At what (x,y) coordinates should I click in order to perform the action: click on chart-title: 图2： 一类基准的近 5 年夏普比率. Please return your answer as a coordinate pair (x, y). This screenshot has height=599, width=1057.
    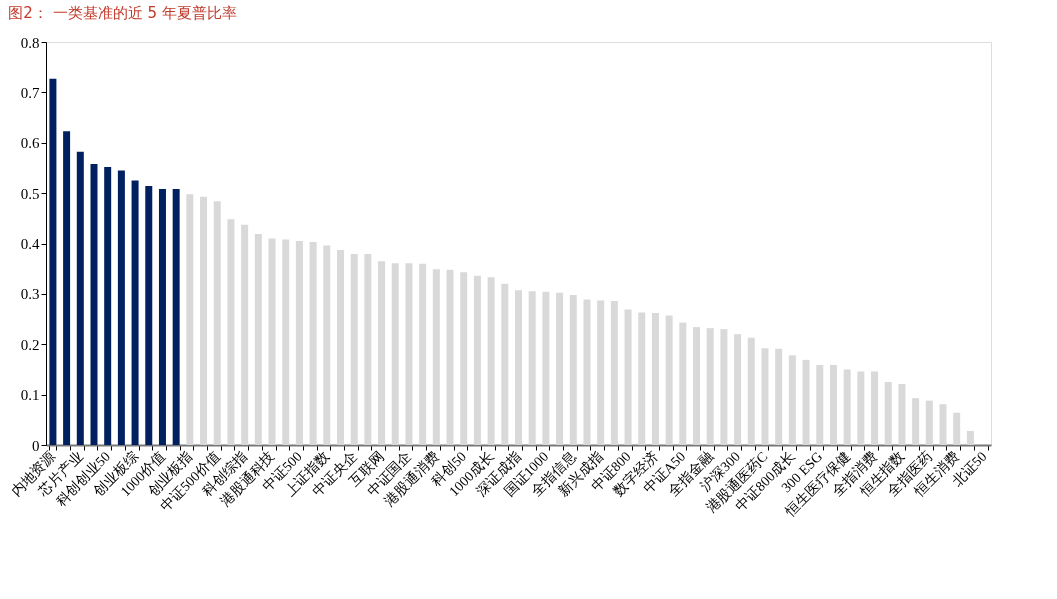
    Looking at the image, I should click on (122, 13).